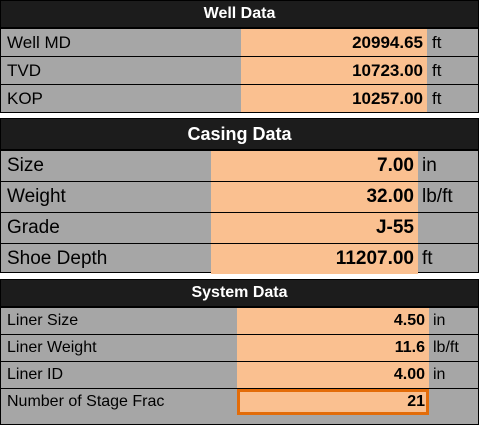 The height and width of the screenshot is (425, 479). What do you see at coordinates (43, 320) in the screenshot?
I see `liner-size-label: Liner Size` at bounding box center [43, 320].